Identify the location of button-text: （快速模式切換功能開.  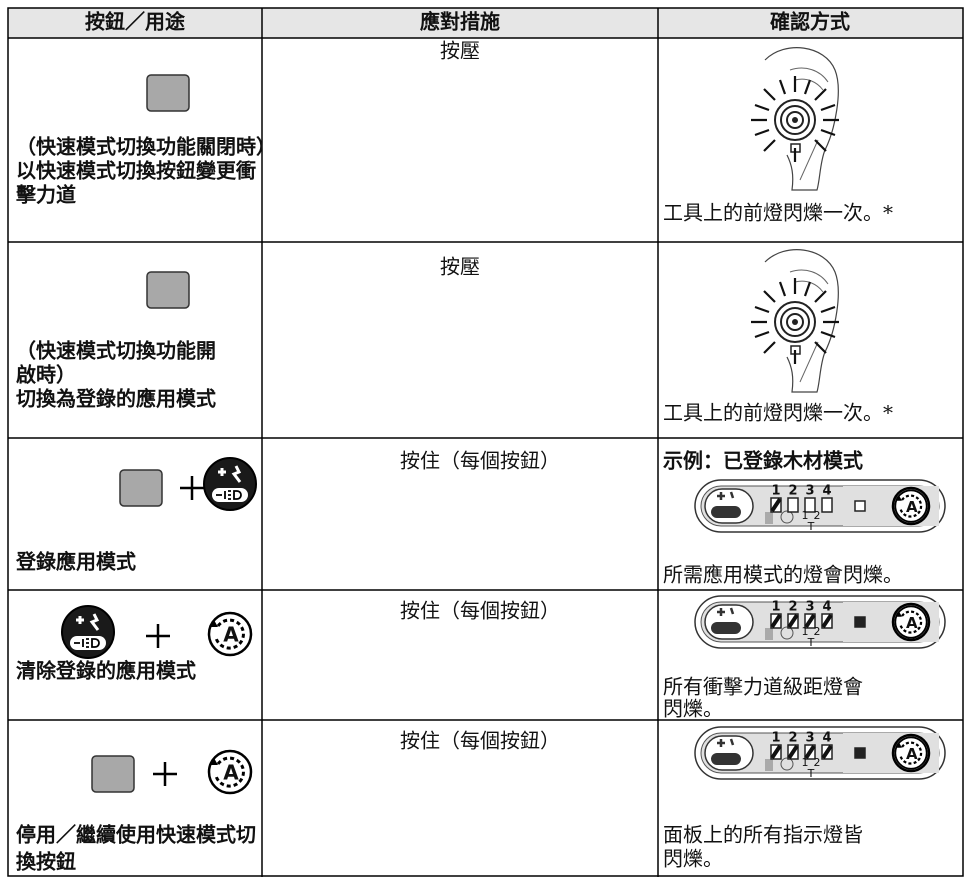
(116, 351).